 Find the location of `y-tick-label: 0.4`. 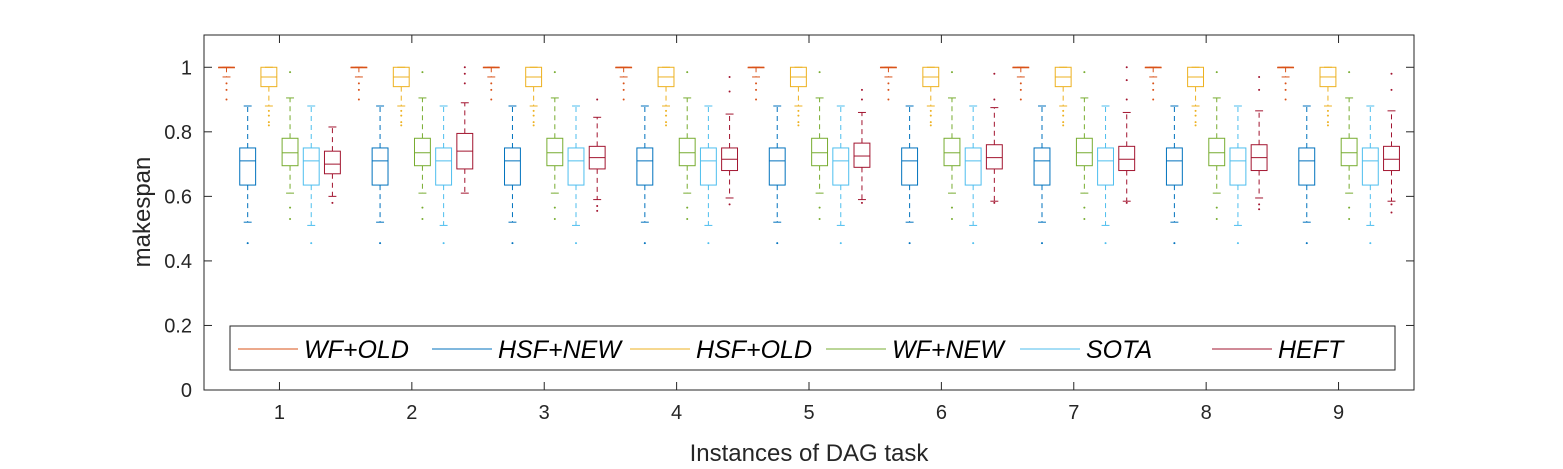

y-tick-label: 0.4 is located at coordinates (178, 262).